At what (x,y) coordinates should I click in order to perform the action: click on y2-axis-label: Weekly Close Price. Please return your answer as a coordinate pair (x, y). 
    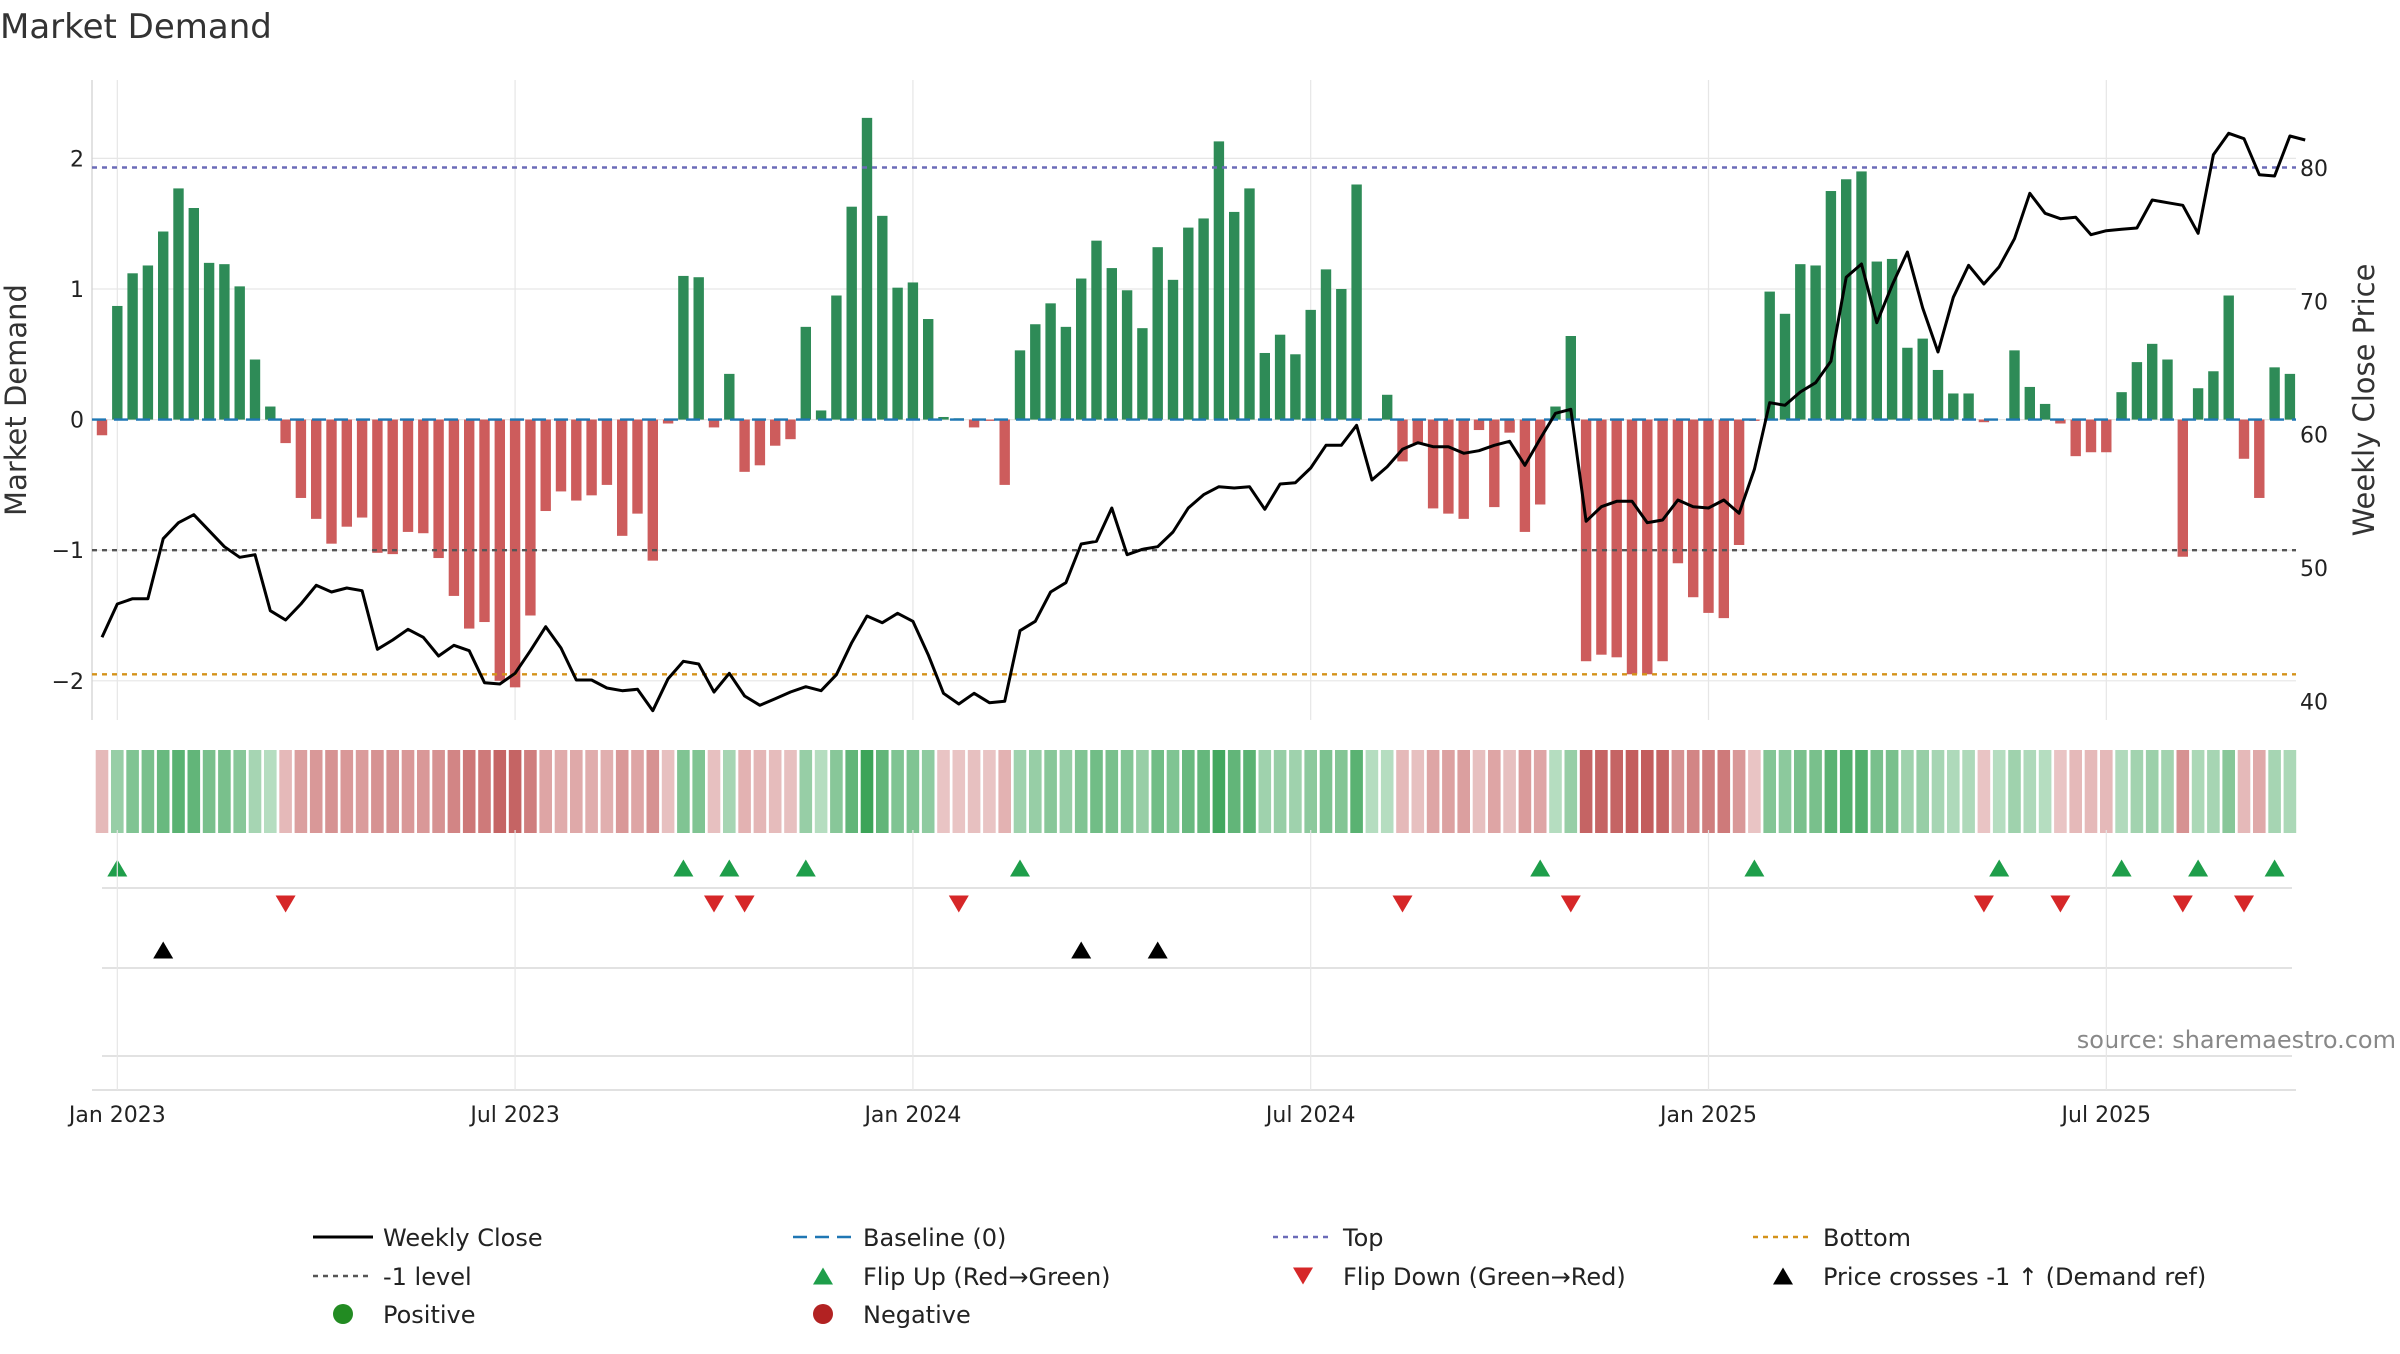
    Looking at the image, I should click on (2364, 400).